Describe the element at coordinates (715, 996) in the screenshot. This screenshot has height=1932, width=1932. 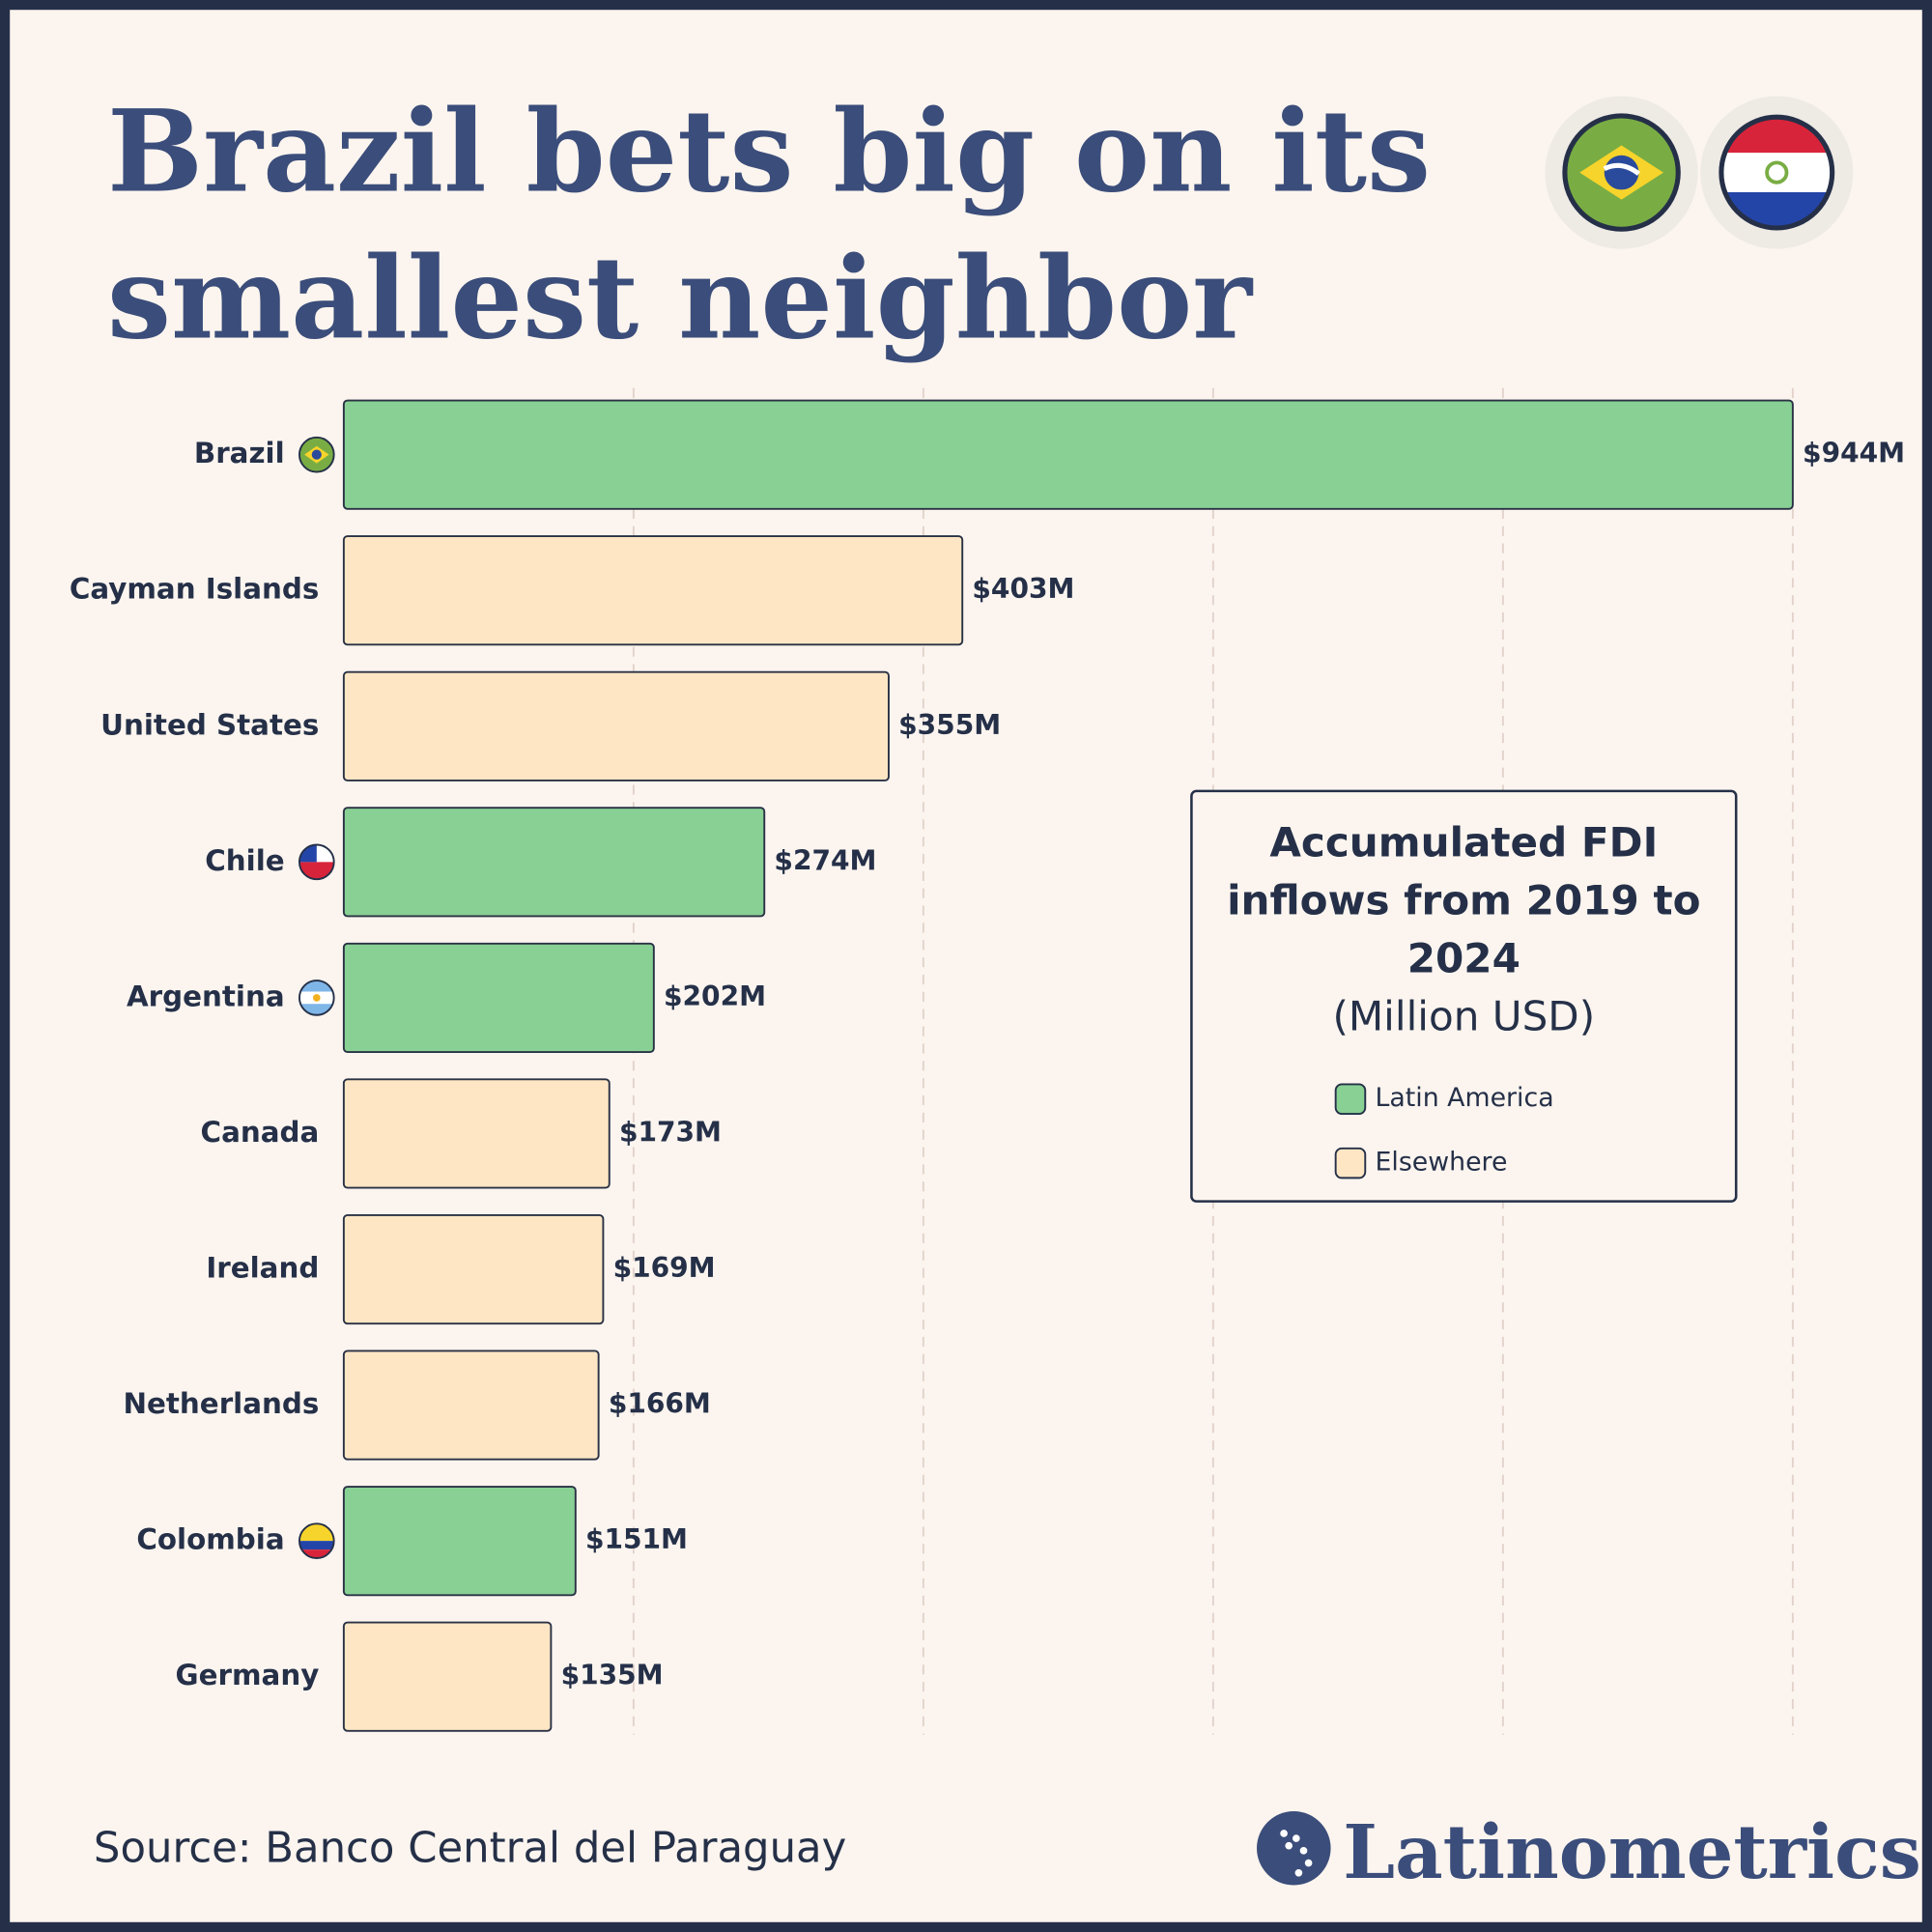
I see `value-label: $202M` at that location.